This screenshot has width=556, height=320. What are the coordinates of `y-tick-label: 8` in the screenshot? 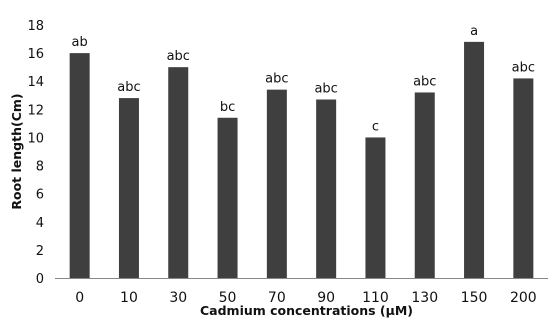 It's located at (40, 167).